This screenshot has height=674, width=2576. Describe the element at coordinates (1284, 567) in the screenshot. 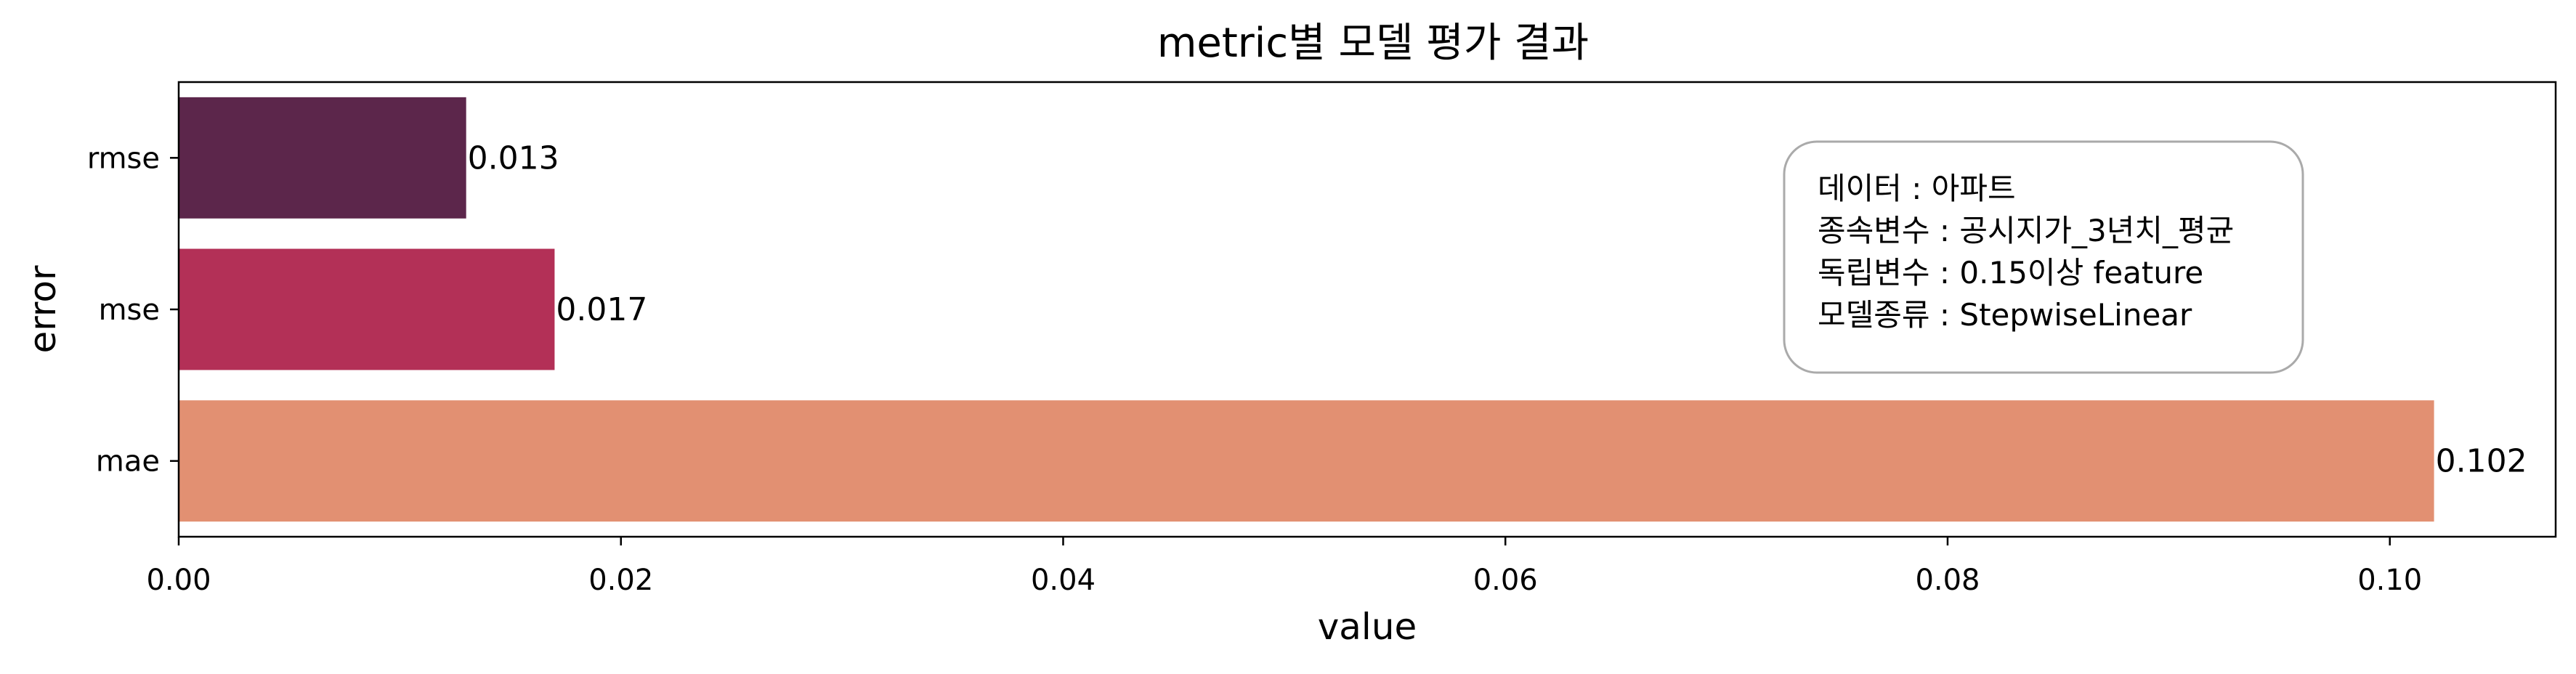

I see `x-axis-ticks: 0.00 0.02 0.04 0.06 0.08 0.10` at that location.